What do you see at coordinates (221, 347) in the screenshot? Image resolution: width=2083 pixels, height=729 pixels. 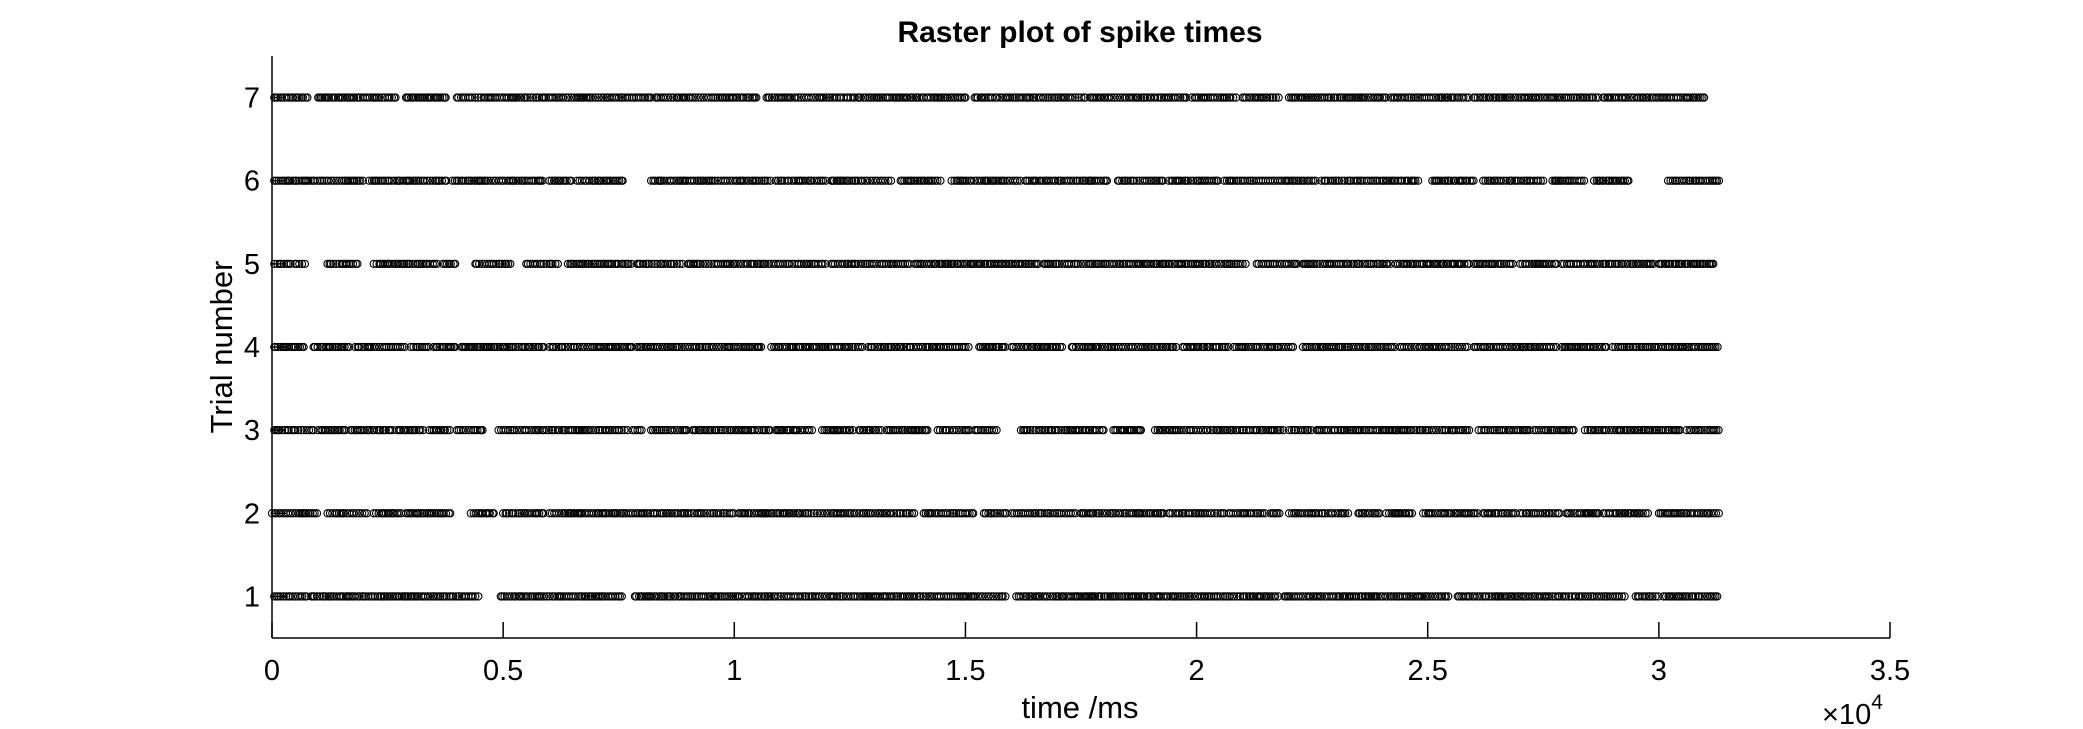 I see `y-axis-label: Trial number` at bounding box center [221, 347].